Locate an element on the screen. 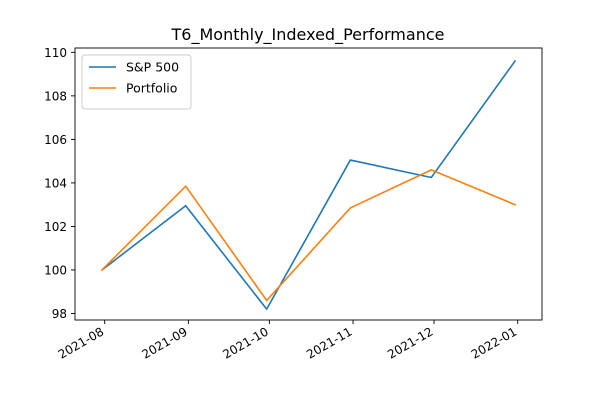  y-tick-label: 108 is located at coordinates (55, 96).